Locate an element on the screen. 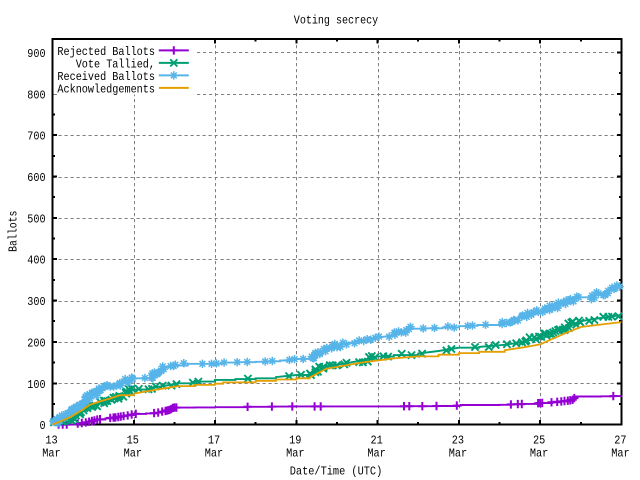  svg-text: 900 is located at coordinates (36, 54).